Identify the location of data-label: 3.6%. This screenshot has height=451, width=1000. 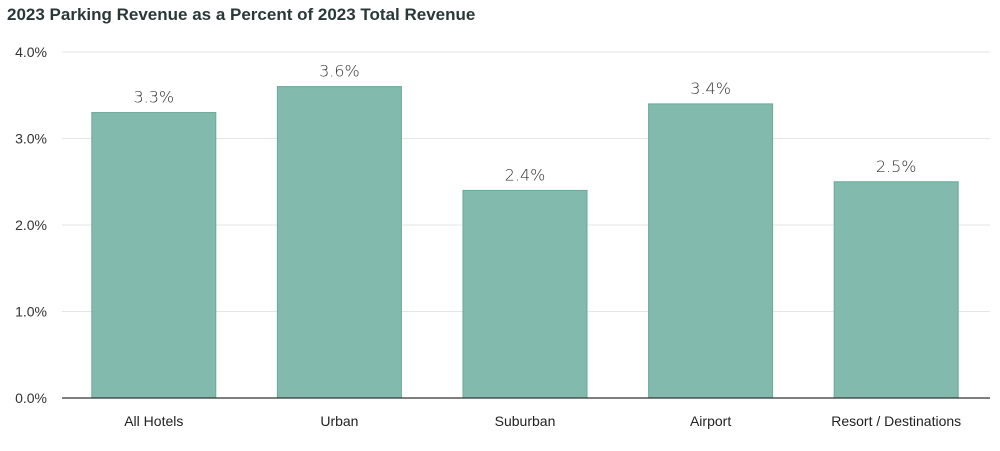
(339, 71).